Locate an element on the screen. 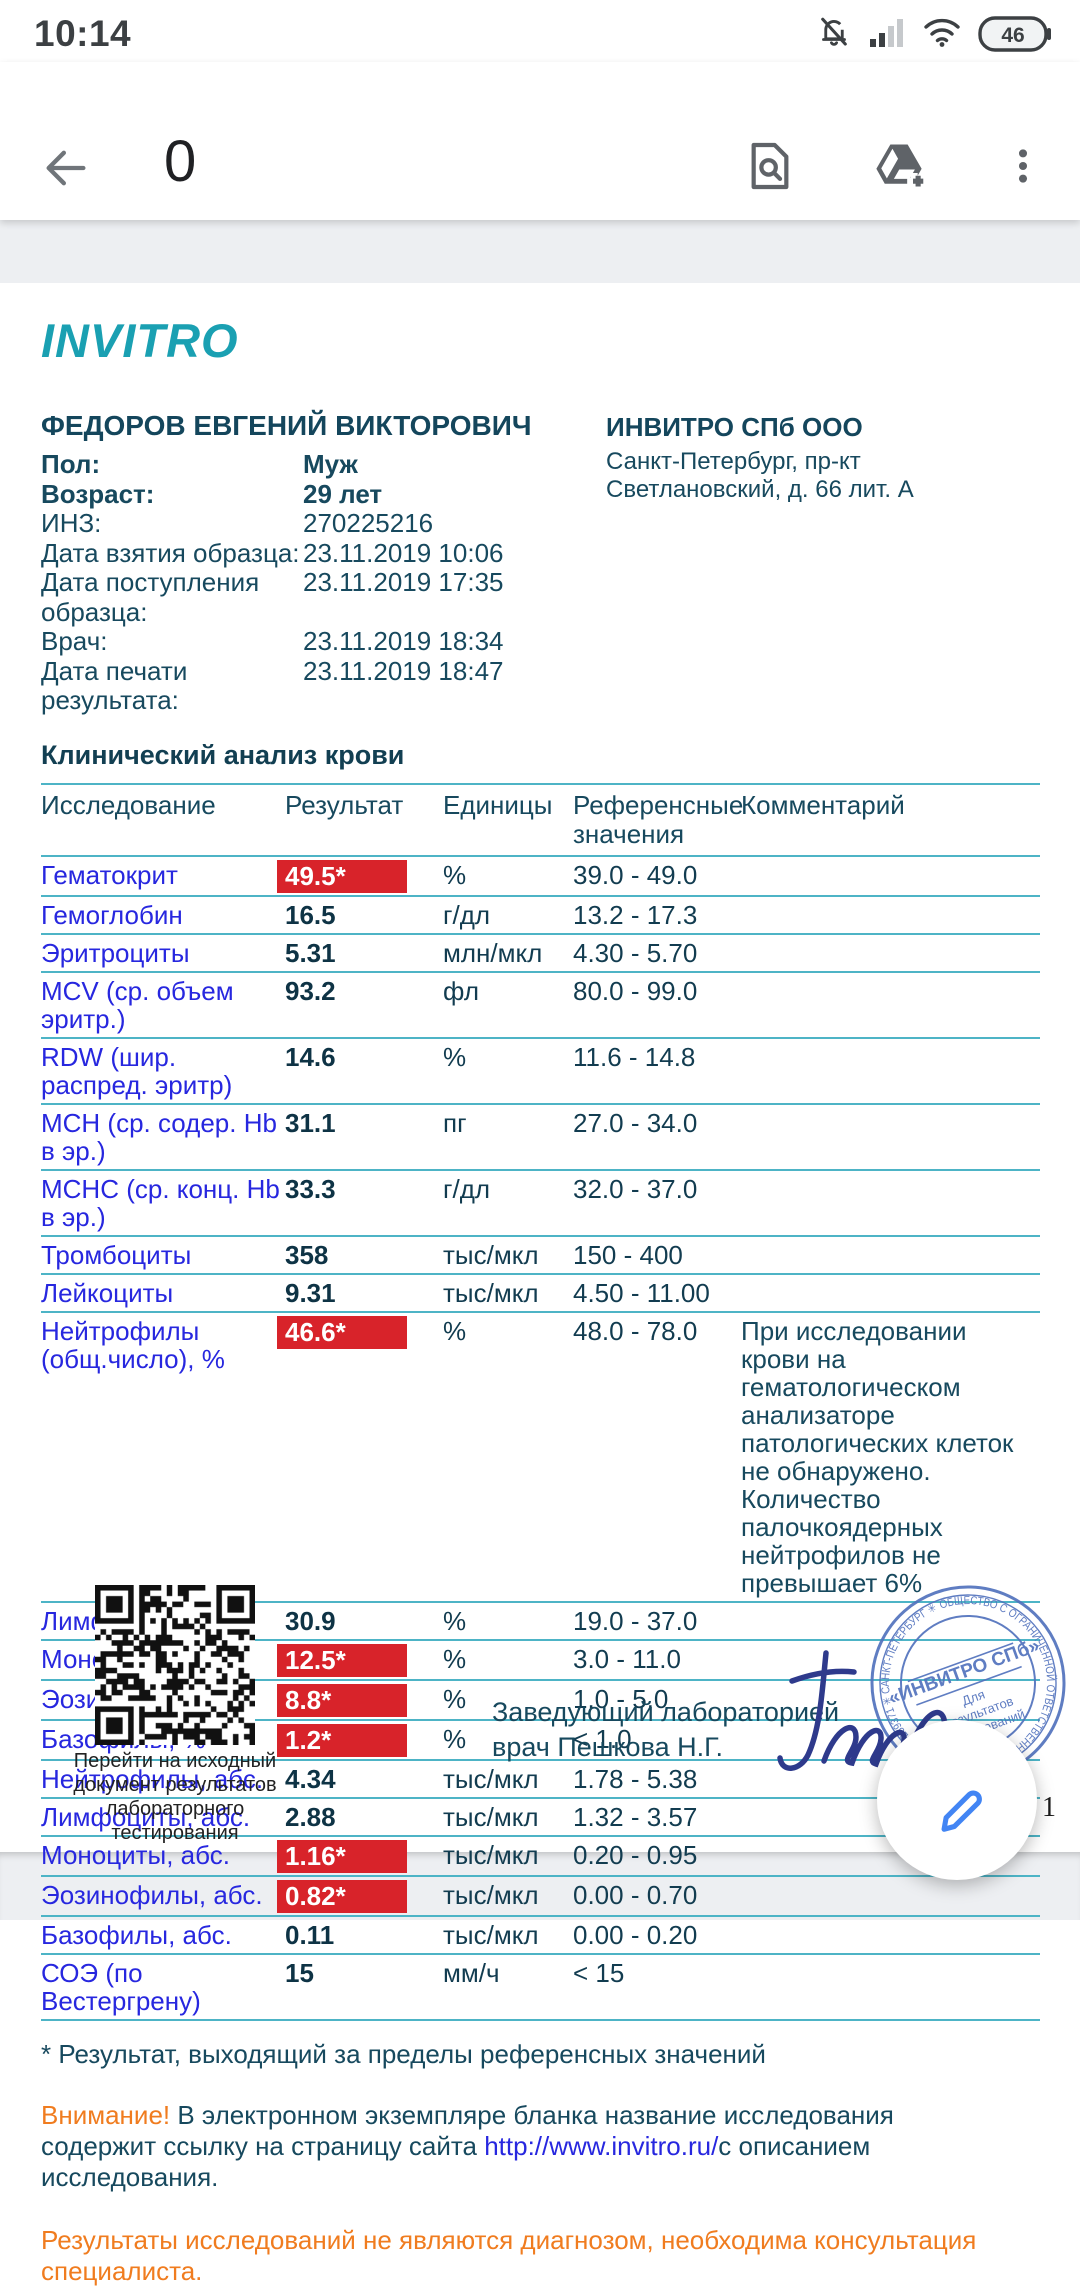  signal-strength-icon is located at coordinates (887, 34).